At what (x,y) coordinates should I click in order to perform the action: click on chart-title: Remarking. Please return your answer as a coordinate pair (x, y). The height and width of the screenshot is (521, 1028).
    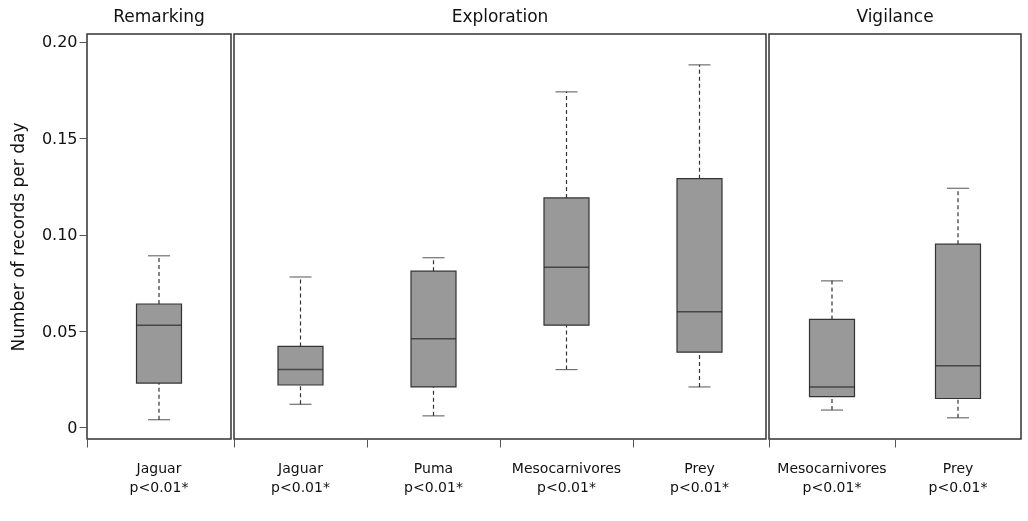
    Looking at the image, I should click on (159, 15).